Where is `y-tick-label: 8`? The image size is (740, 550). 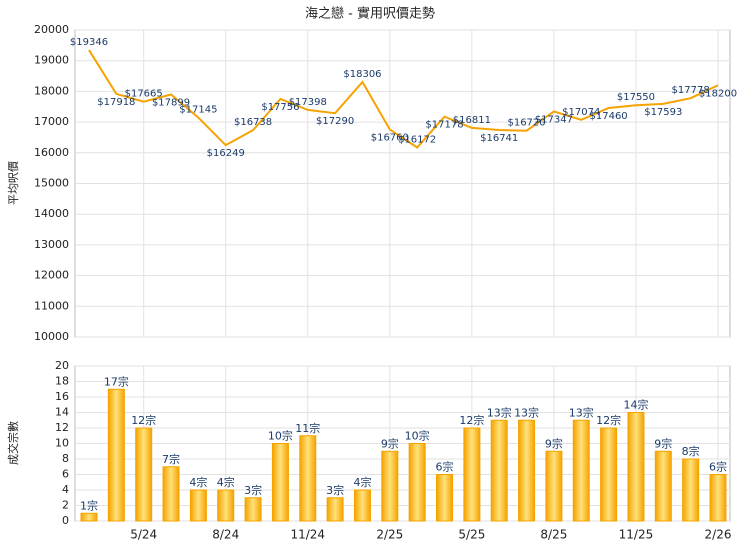
y-tick-label: 8 is located at coordinates (65, 458).